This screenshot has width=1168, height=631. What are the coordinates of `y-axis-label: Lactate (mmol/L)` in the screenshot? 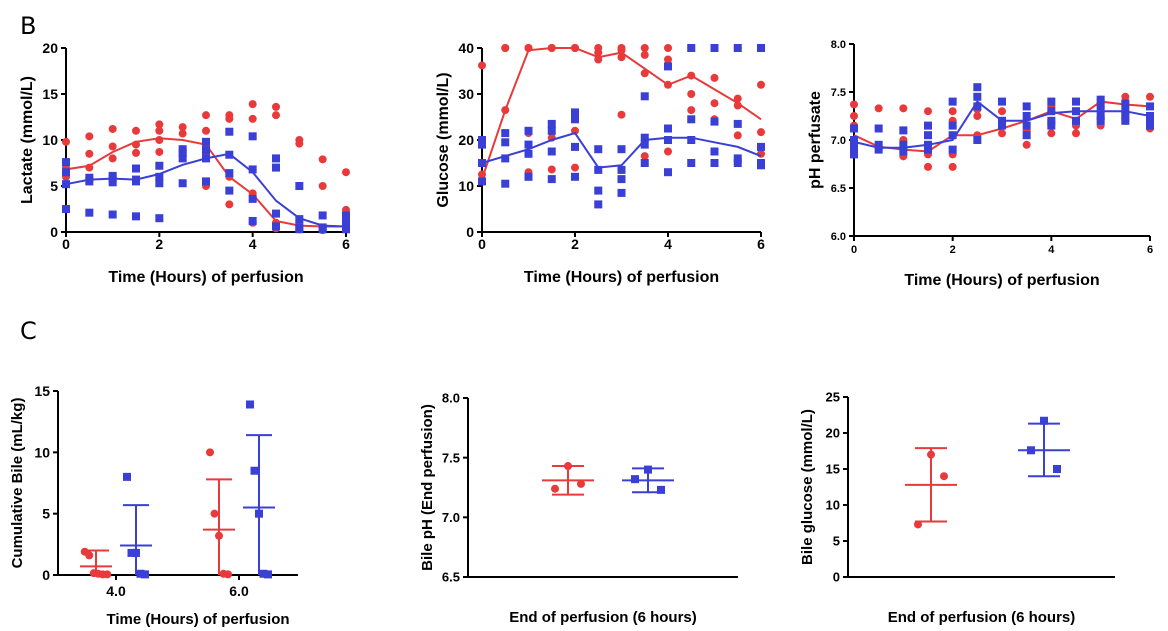 It's located at (27, 140).